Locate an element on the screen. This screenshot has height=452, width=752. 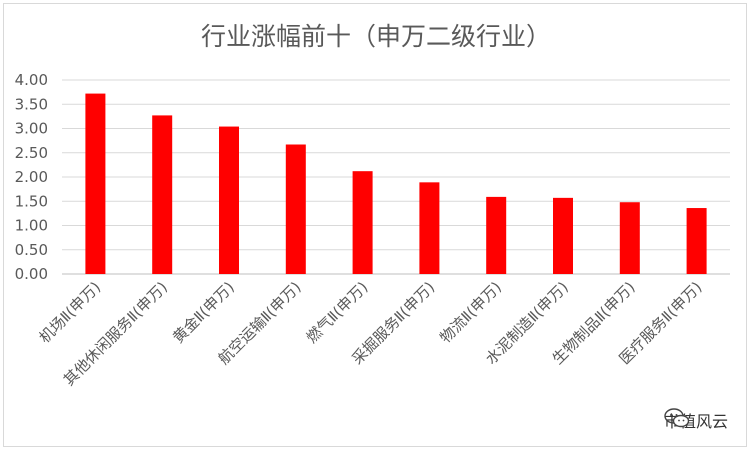
y-axis-ticks: 0.00 0.50 1.00 1.50 2.00 2.50 3.00 3.50 4.00 is located at coordinates (31, 177).